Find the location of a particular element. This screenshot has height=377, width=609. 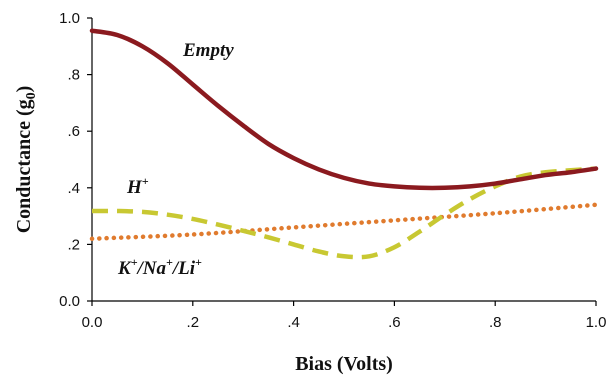

series-label: H+ is located at coordinates (137, 186).